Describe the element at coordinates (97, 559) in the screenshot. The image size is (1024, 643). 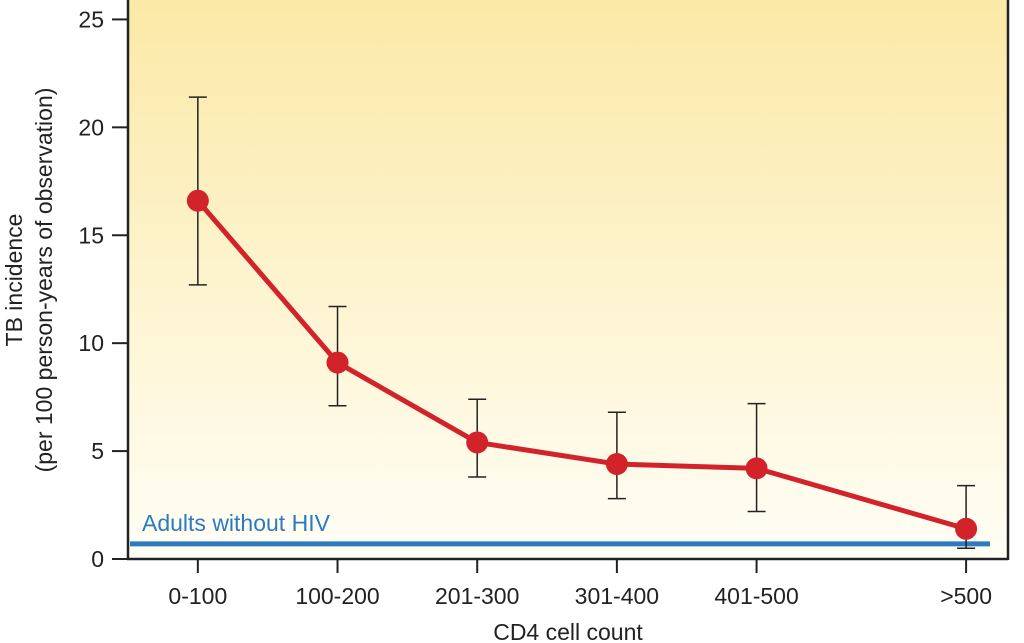
I see `y-tick-label-0: 0` at that location.